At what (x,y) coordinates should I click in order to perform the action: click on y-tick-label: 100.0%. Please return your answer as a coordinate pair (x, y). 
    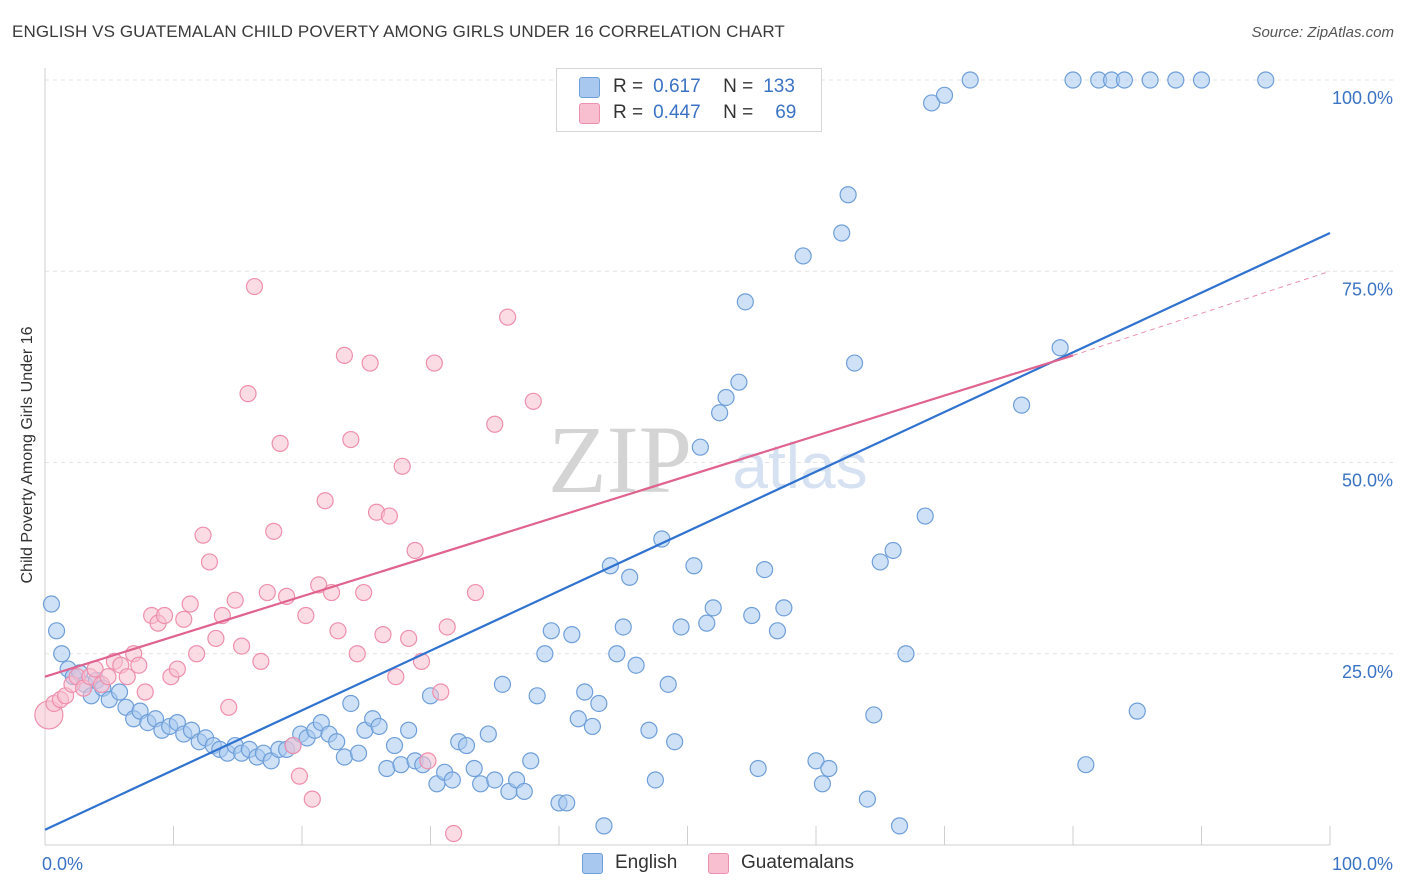
    Looking at the image, I should click on (1362, 98).